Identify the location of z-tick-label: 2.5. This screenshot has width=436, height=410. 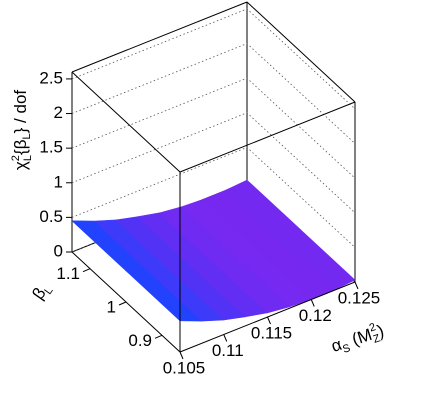
(51, 77).